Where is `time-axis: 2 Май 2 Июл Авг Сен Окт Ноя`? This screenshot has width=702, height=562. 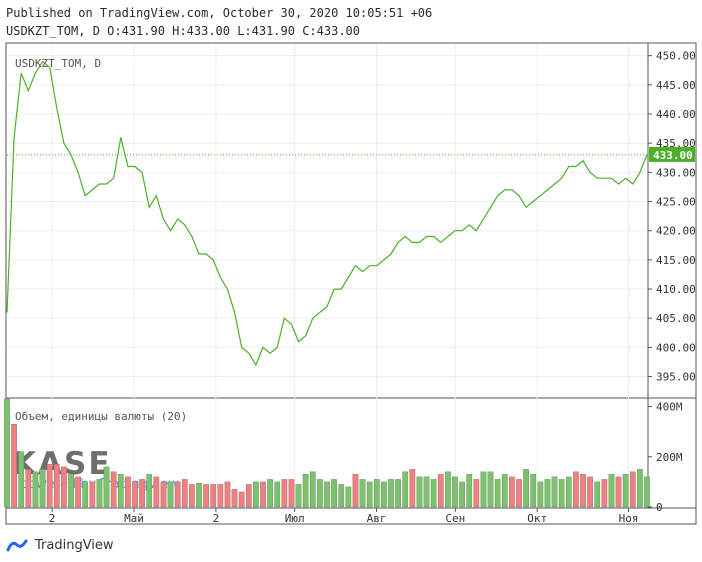 time-axis: 2 Май 2 Июл Авг Сен Окт Ноя is located at coordinates (343, 516).